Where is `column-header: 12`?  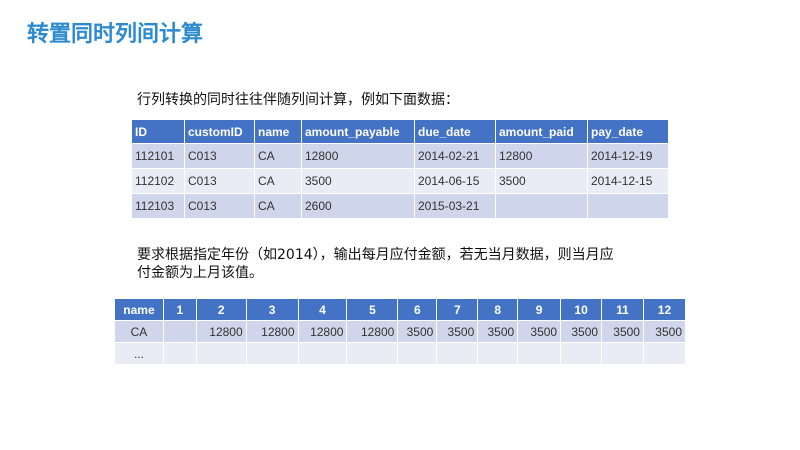
column-header: 12 is located at coordinates (664, 309).